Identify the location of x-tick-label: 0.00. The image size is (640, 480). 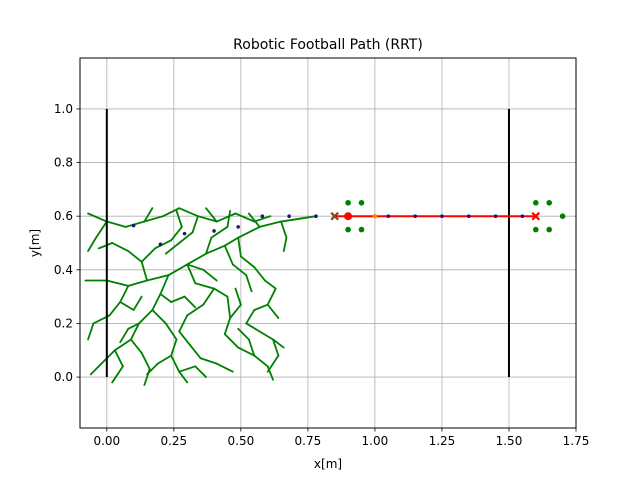
(106, 441).